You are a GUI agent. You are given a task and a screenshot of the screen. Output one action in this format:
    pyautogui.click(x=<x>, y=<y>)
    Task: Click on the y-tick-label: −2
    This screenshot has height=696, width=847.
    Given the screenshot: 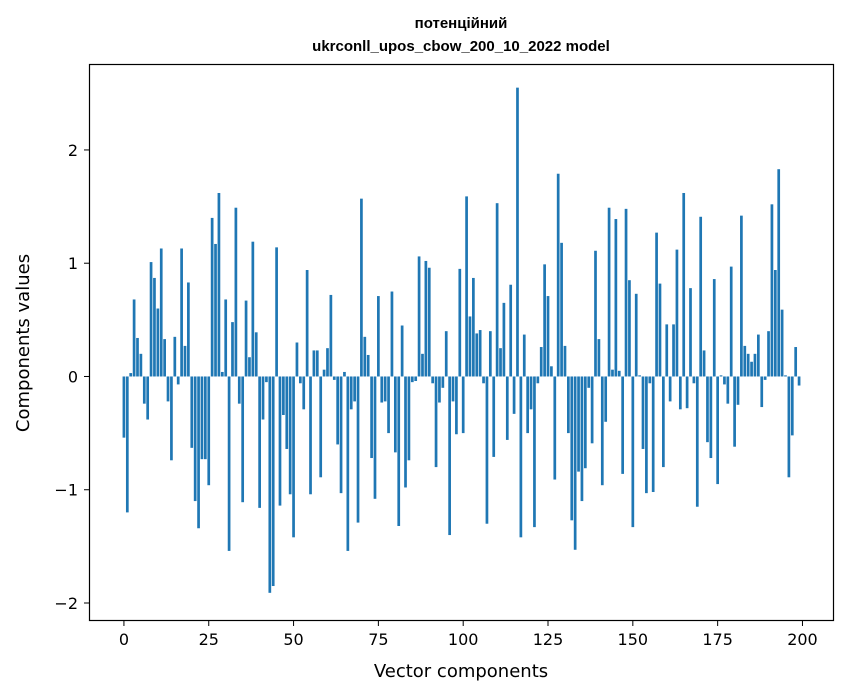 What is the action you would take?
    pyautogui.click(x=66, y=603)
    